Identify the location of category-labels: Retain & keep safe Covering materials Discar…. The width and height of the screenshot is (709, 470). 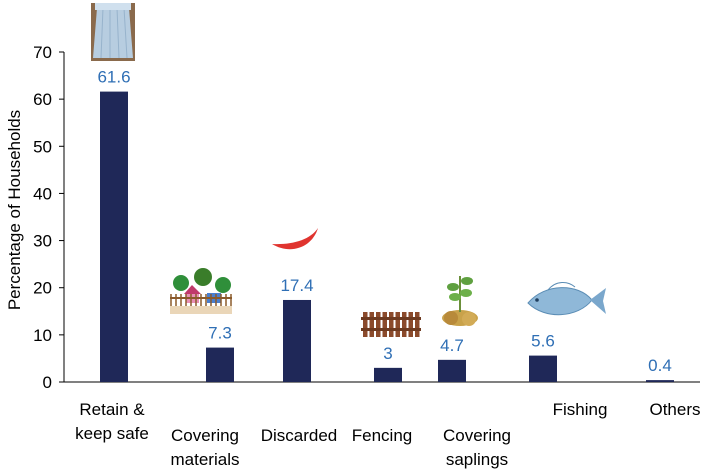
(387, 434).